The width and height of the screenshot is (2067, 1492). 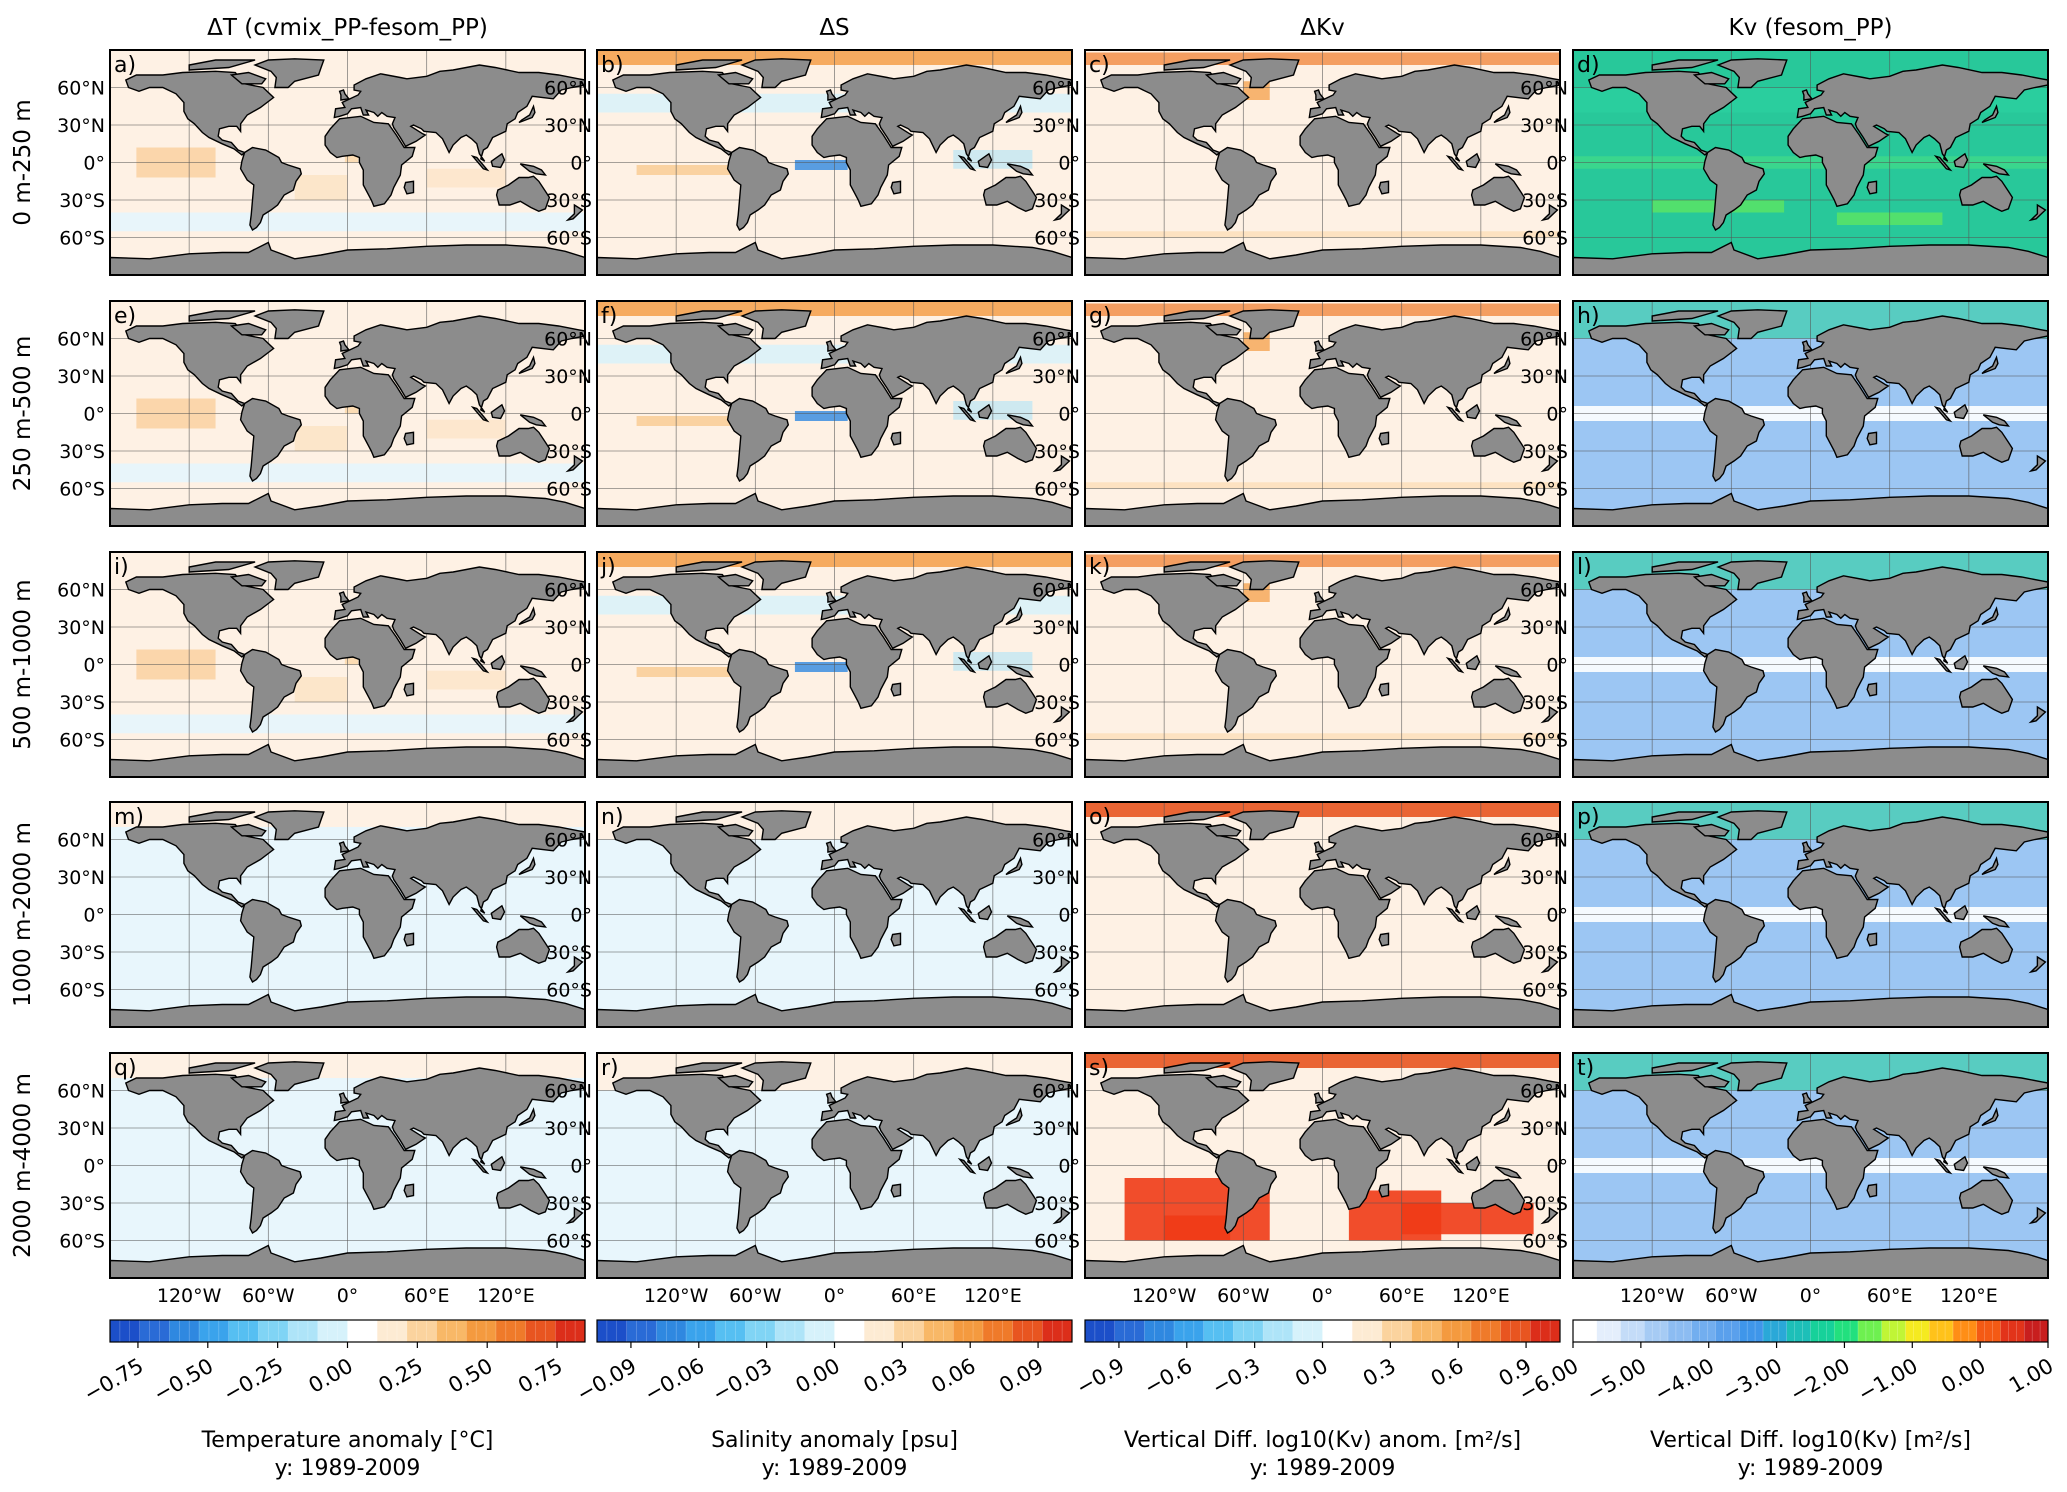 I want to click on lon-tick-label: 120°W, so click(x=1652, y=1296).